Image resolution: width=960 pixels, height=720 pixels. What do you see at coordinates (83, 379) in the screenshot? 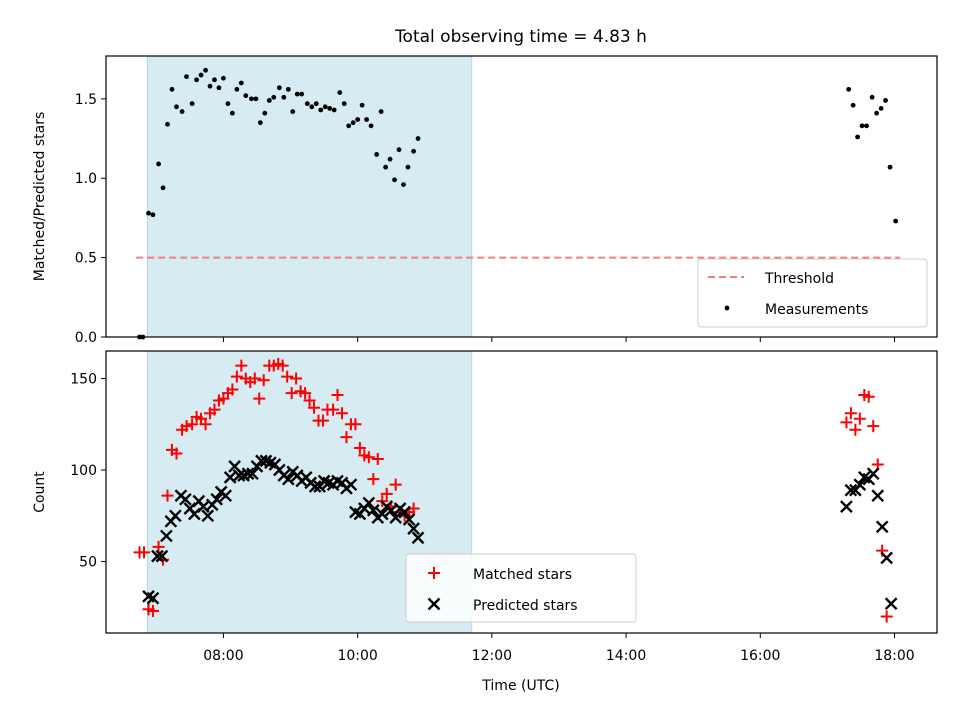
I see `y-tick-label: 150` at bounding box center [83, 379].